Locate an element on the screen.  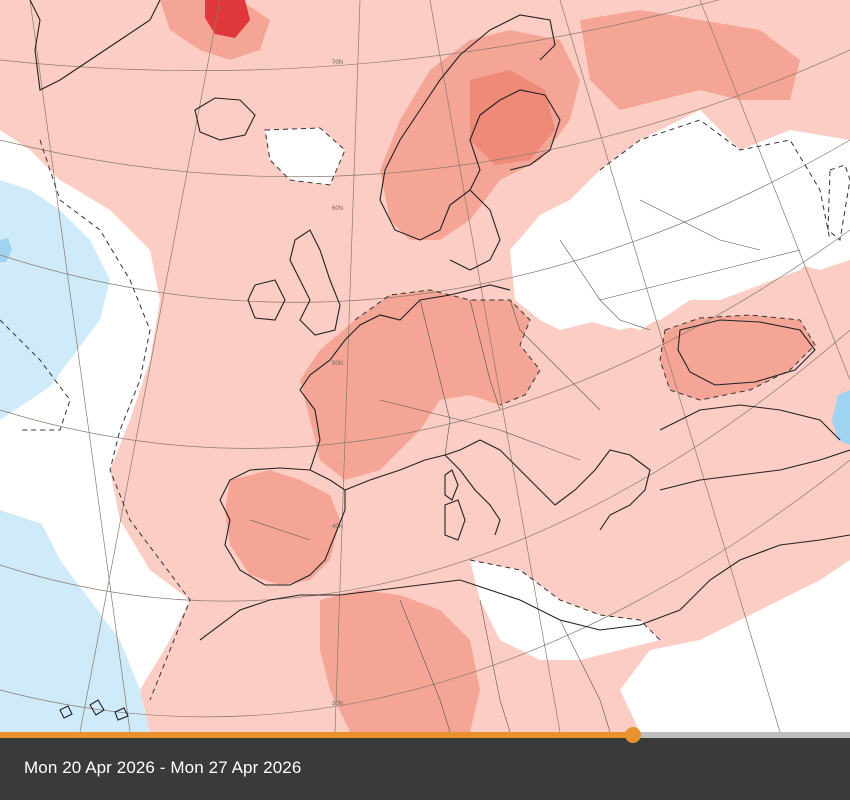
warm-anomaly-iberia is located at coordinates (282, 527).